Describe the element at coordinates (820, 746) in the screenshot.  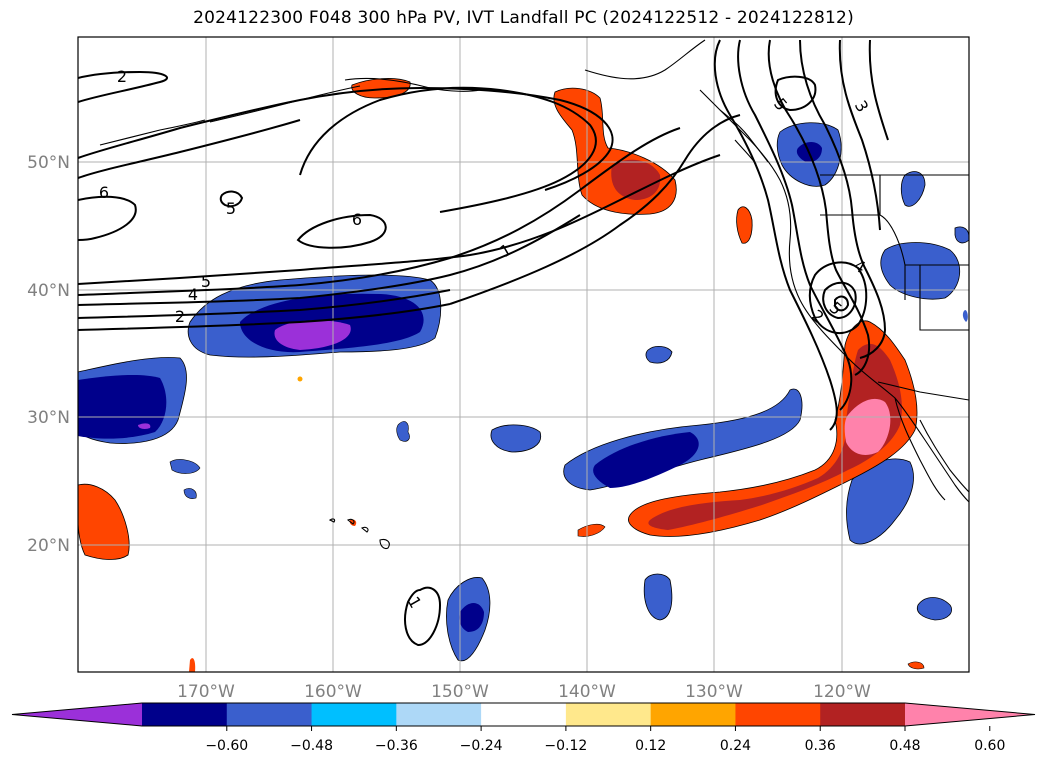
I see `colorbar-tick-label: 0.36` at that location.